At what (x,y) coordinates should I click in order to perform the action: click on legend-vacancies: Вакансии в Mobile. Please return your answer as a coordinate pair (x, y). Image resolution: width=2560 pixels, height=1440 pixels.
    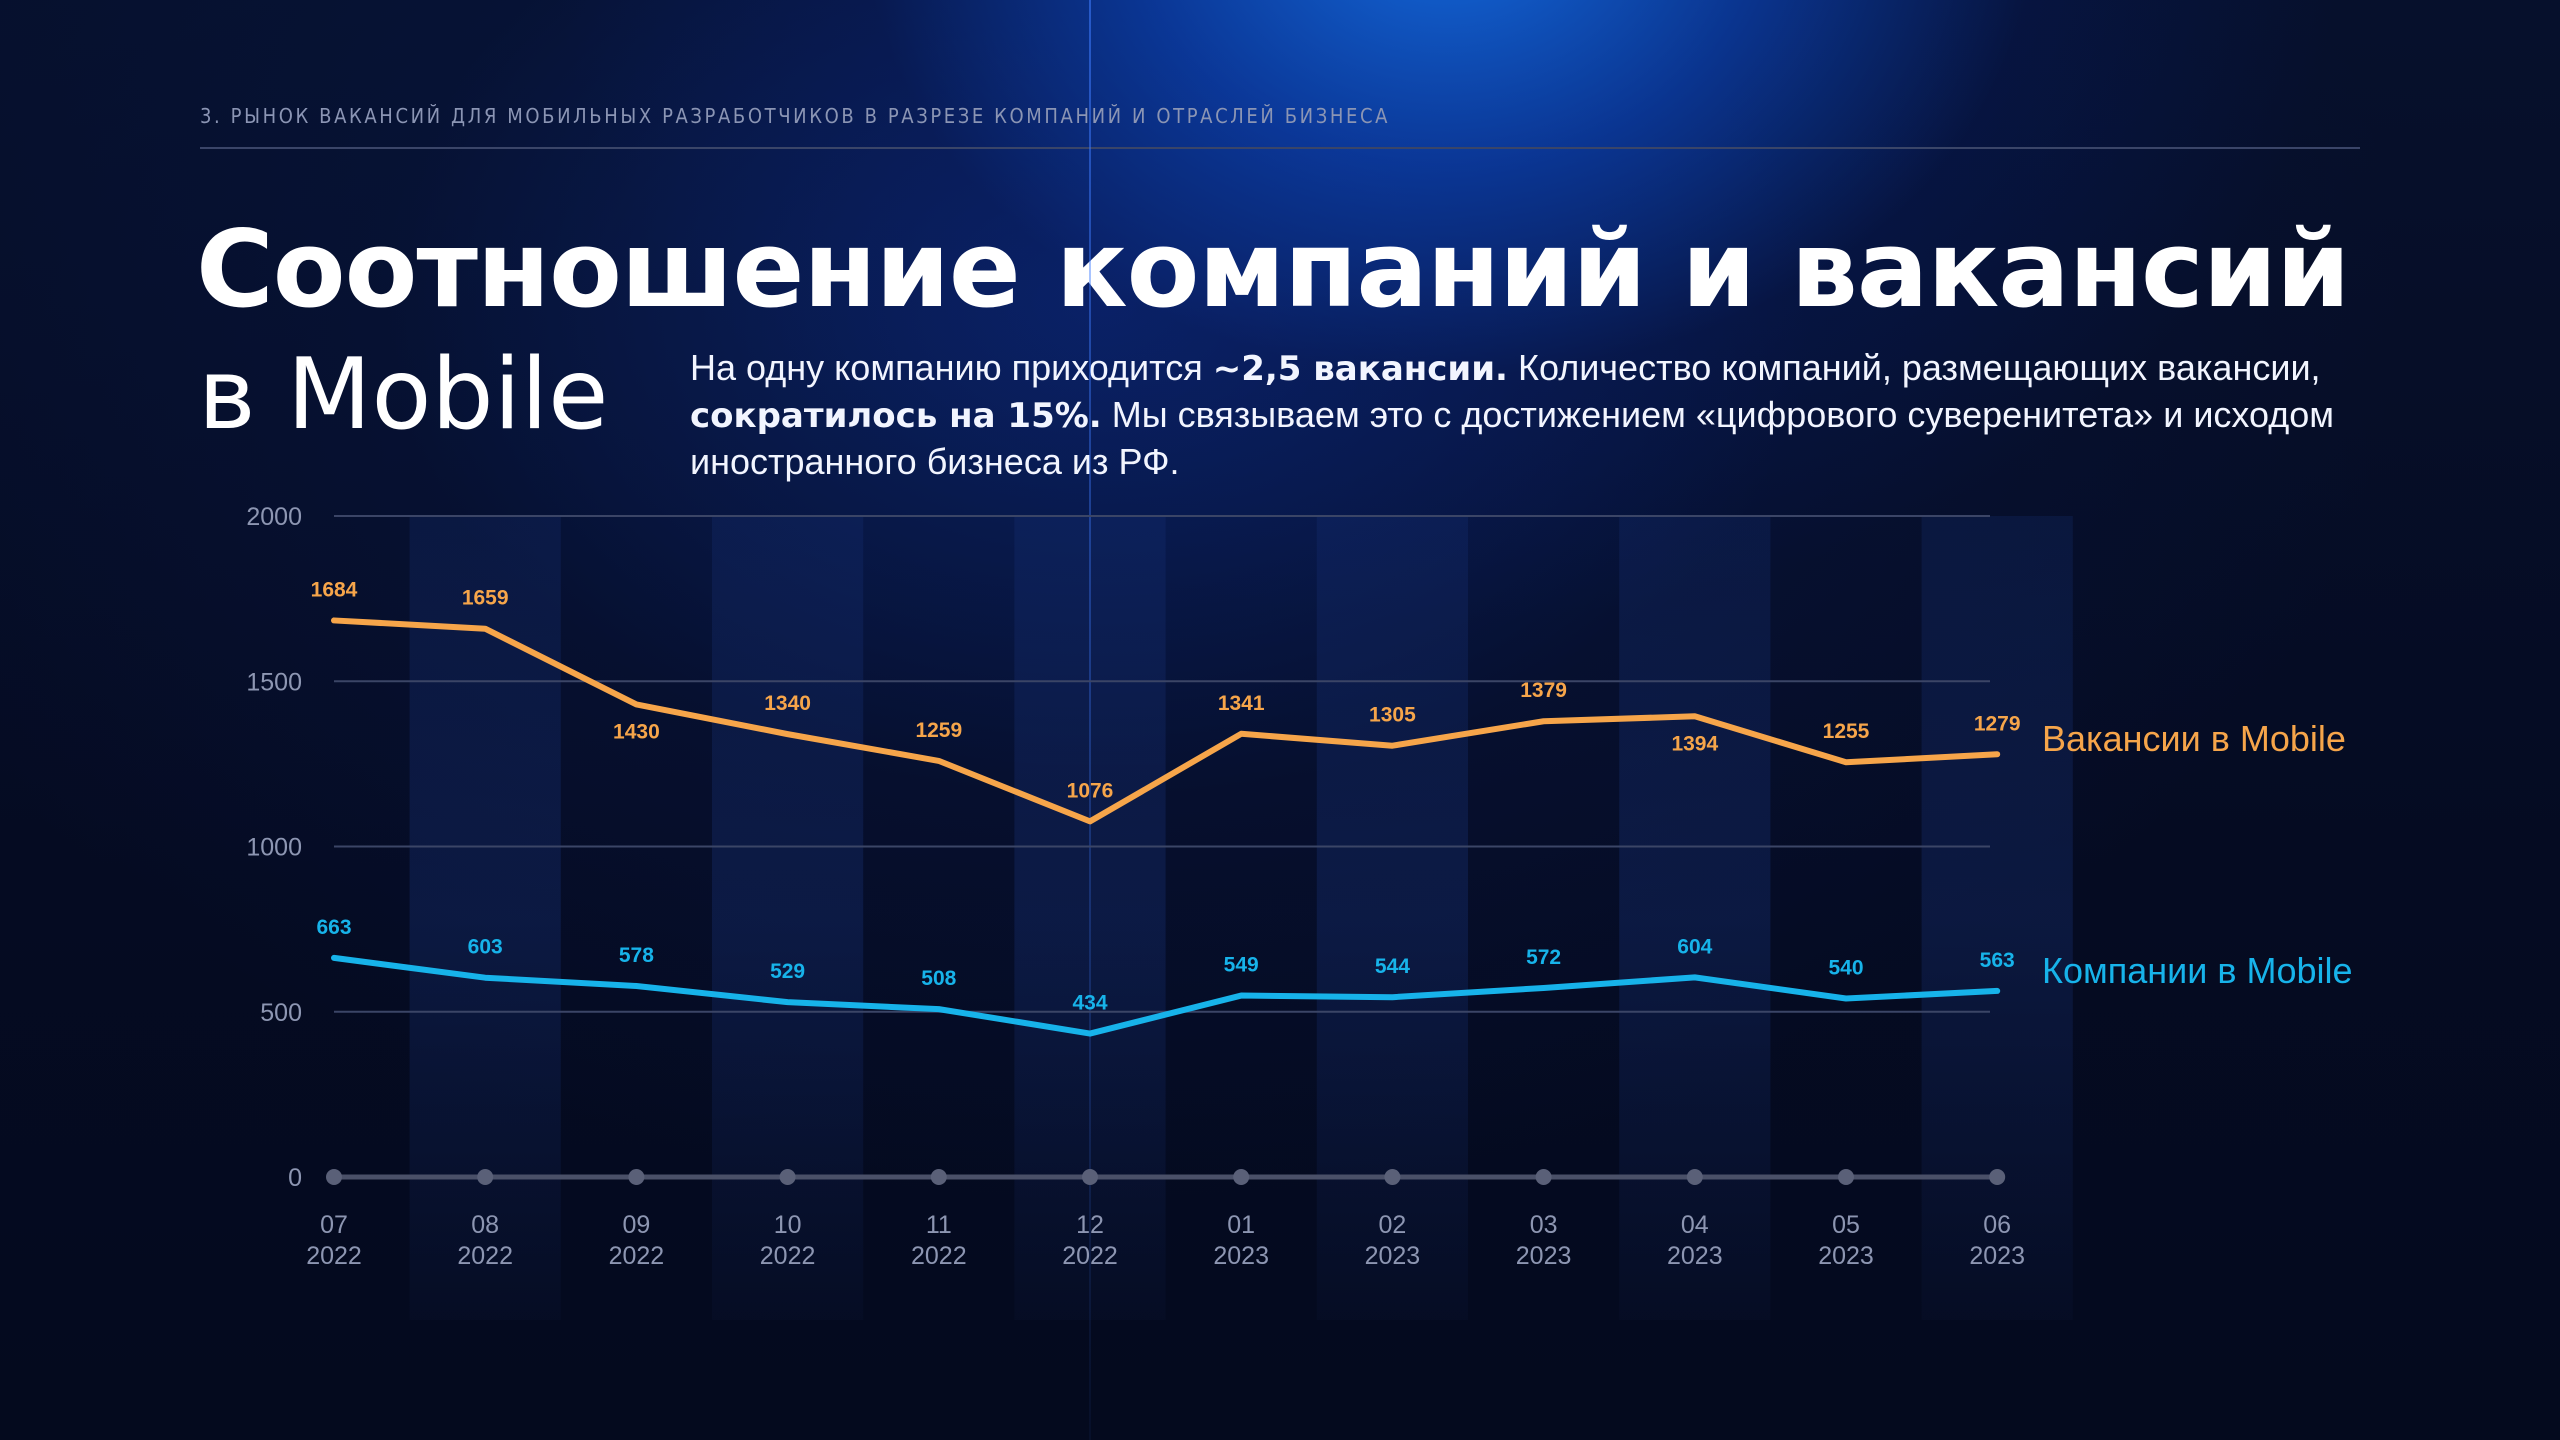
    Looking at the image, I should click on (2194, 738).